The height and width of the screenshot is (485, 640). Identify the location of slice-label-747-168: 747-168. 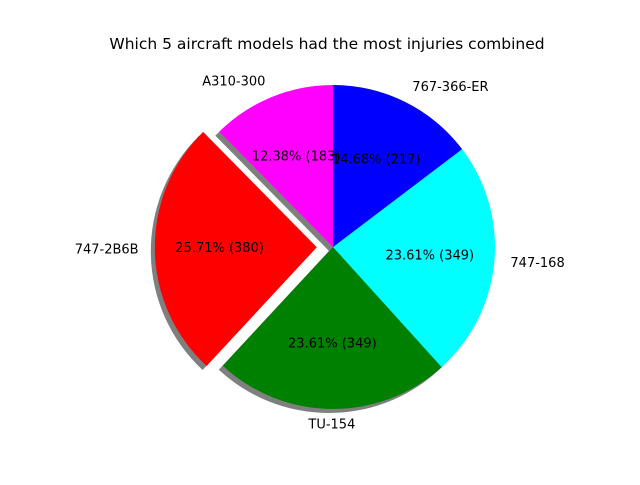
(537, 263).